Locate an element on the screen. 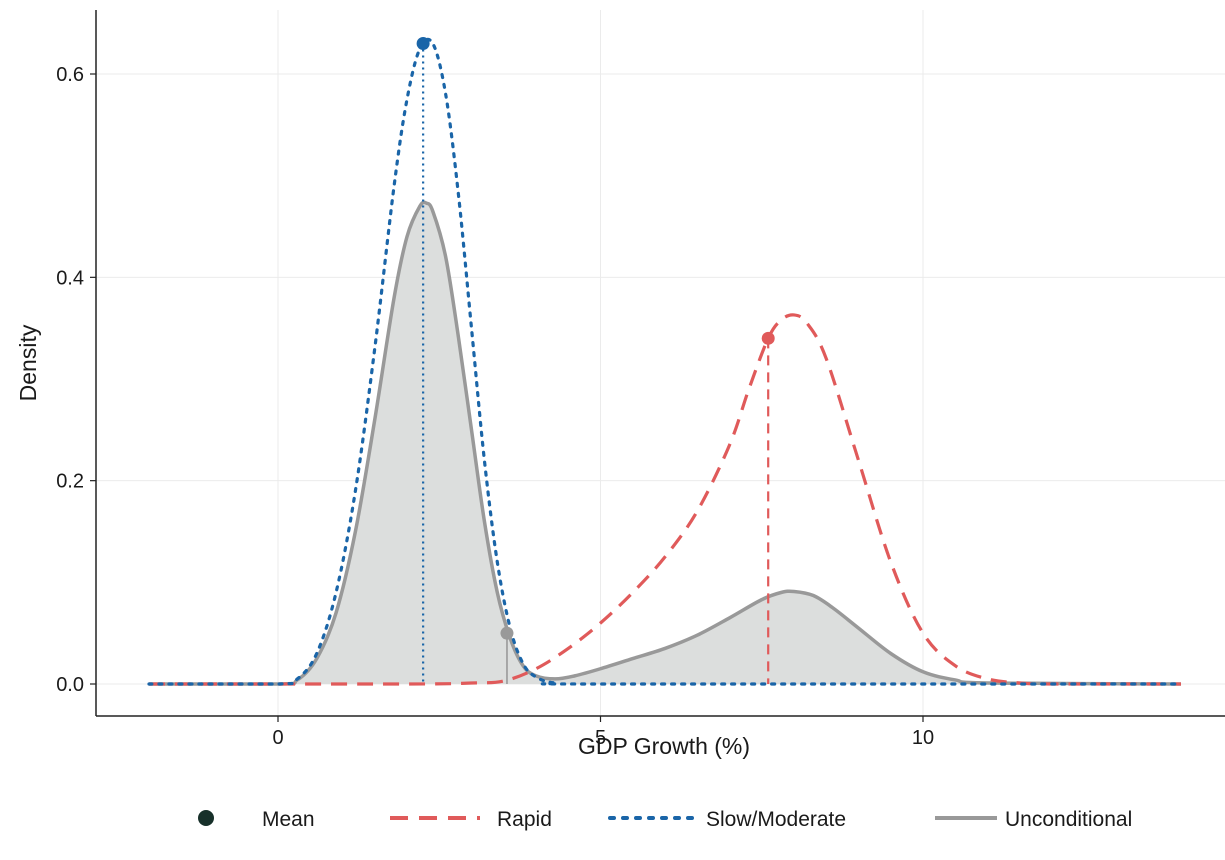 Image resolution: width=1225 pixels, height=860 pixels. legend-label-rapid: Rapid is located at coordinates (524, 819).